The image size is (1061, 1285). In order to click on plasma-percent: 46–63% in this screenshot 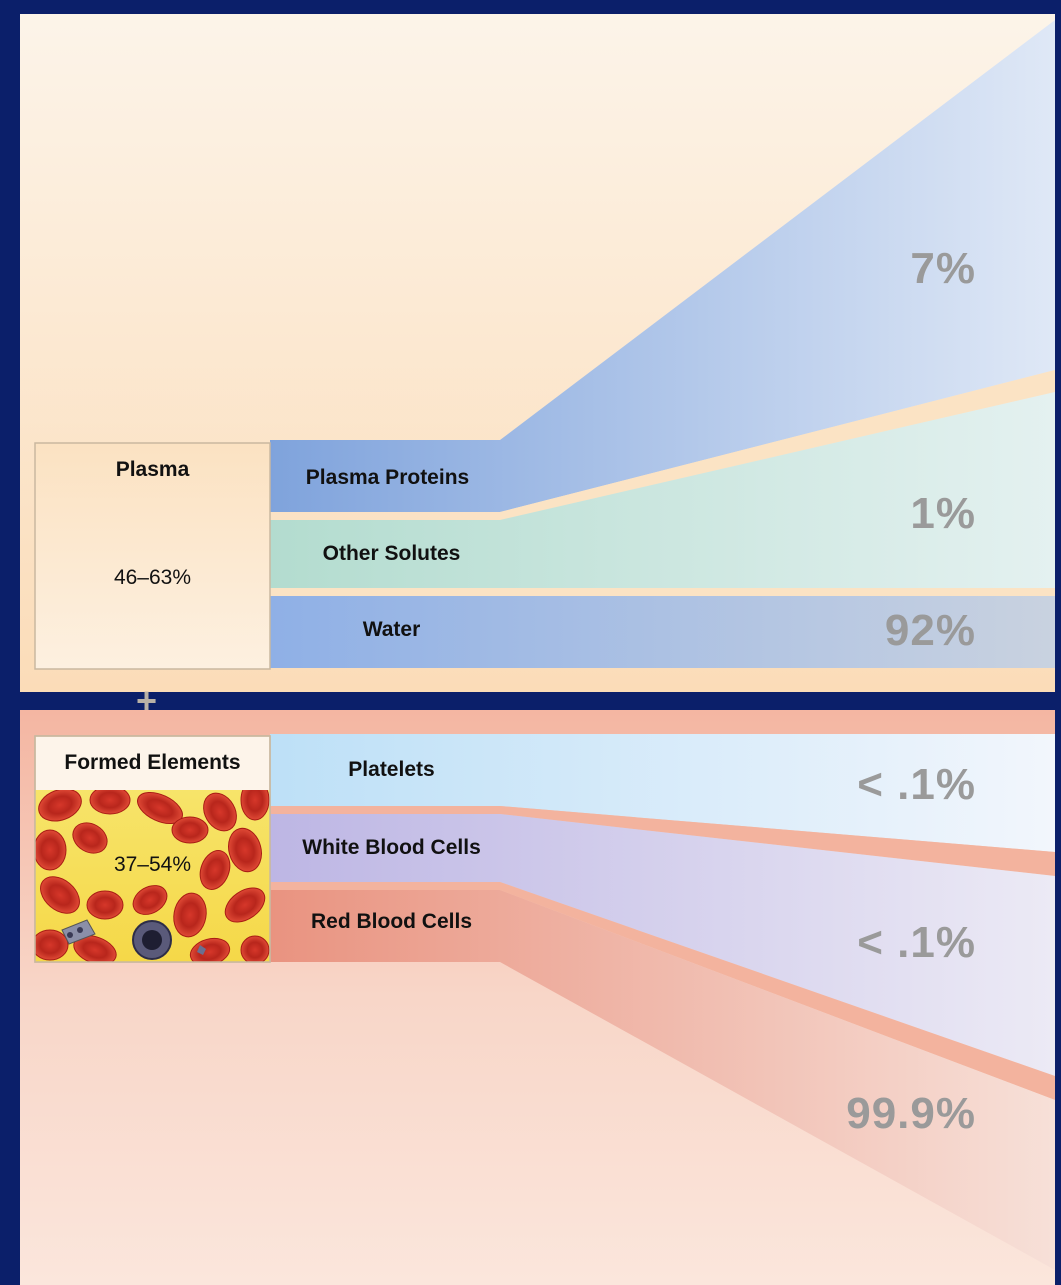, I will do `click(152, 577)`.